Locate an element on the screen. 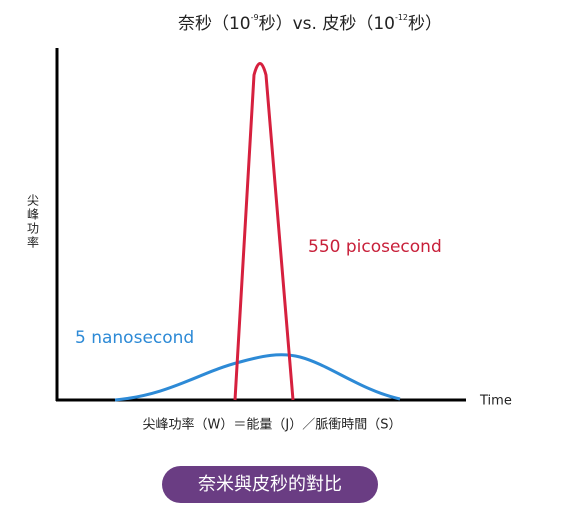  nanosecond-curve is located at coordinates (257, 377).